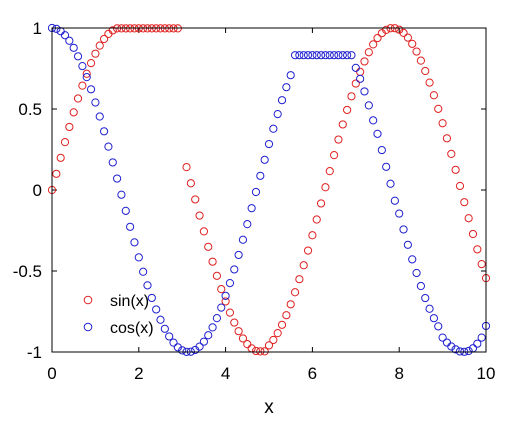  Describe the element at coordinates (27, 271) in the screenshot. I see `y-tick-label: -0.5` at that location.